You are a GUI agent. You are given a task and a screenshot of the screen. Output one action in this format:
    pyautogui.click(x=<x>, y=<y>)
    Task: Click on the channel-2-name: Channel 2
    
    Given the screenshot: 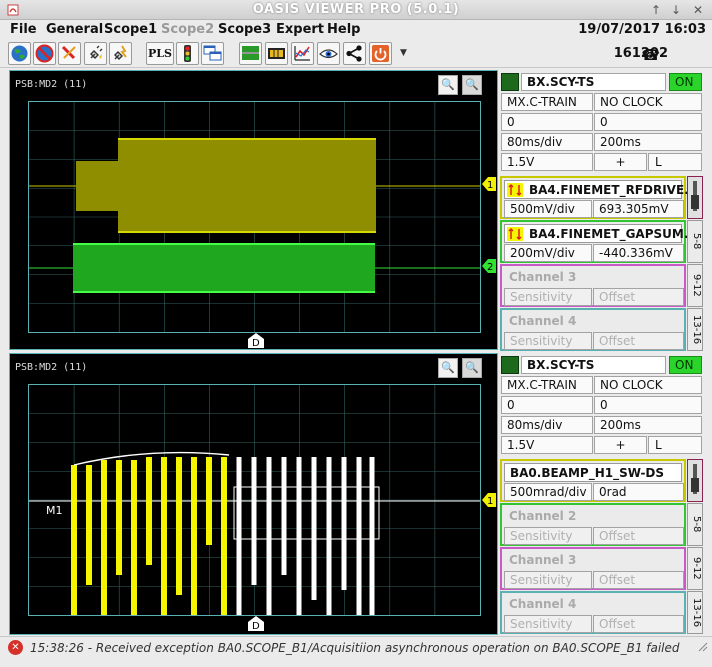 What is the action you would take?
    pyautogui.click(x=543, y=516)
    